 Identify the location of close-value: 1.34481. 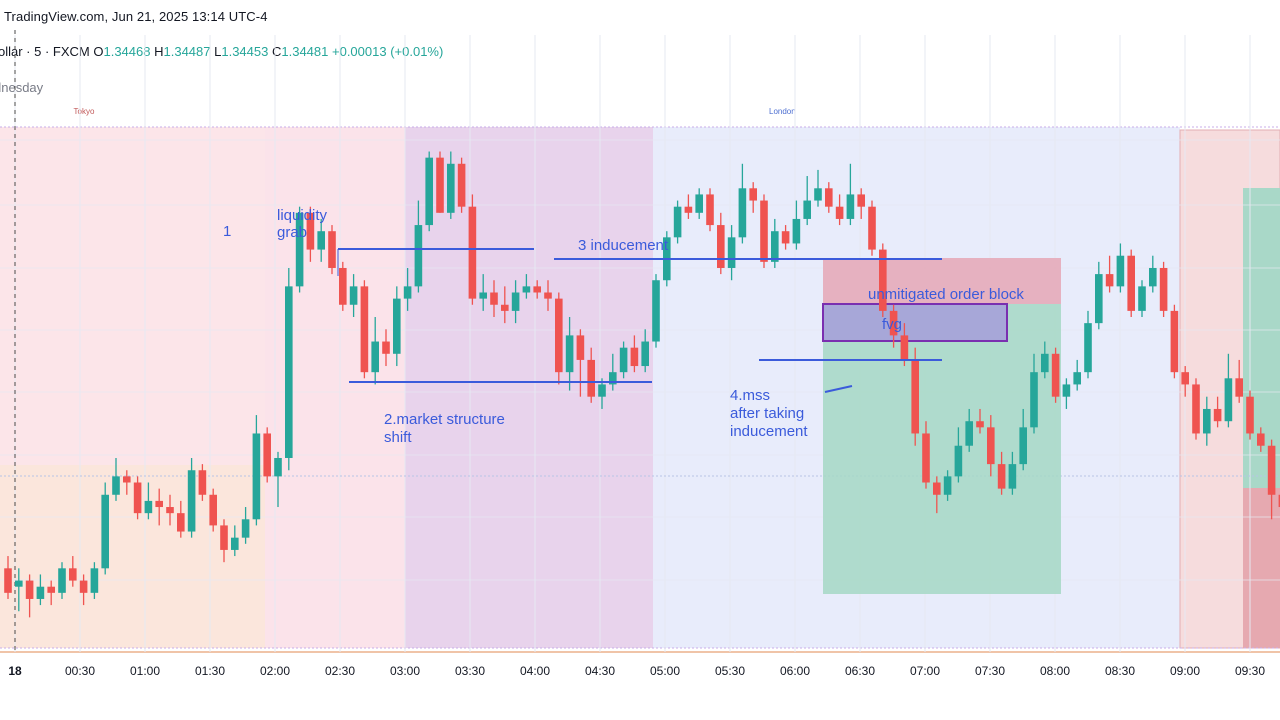
(305, 51).